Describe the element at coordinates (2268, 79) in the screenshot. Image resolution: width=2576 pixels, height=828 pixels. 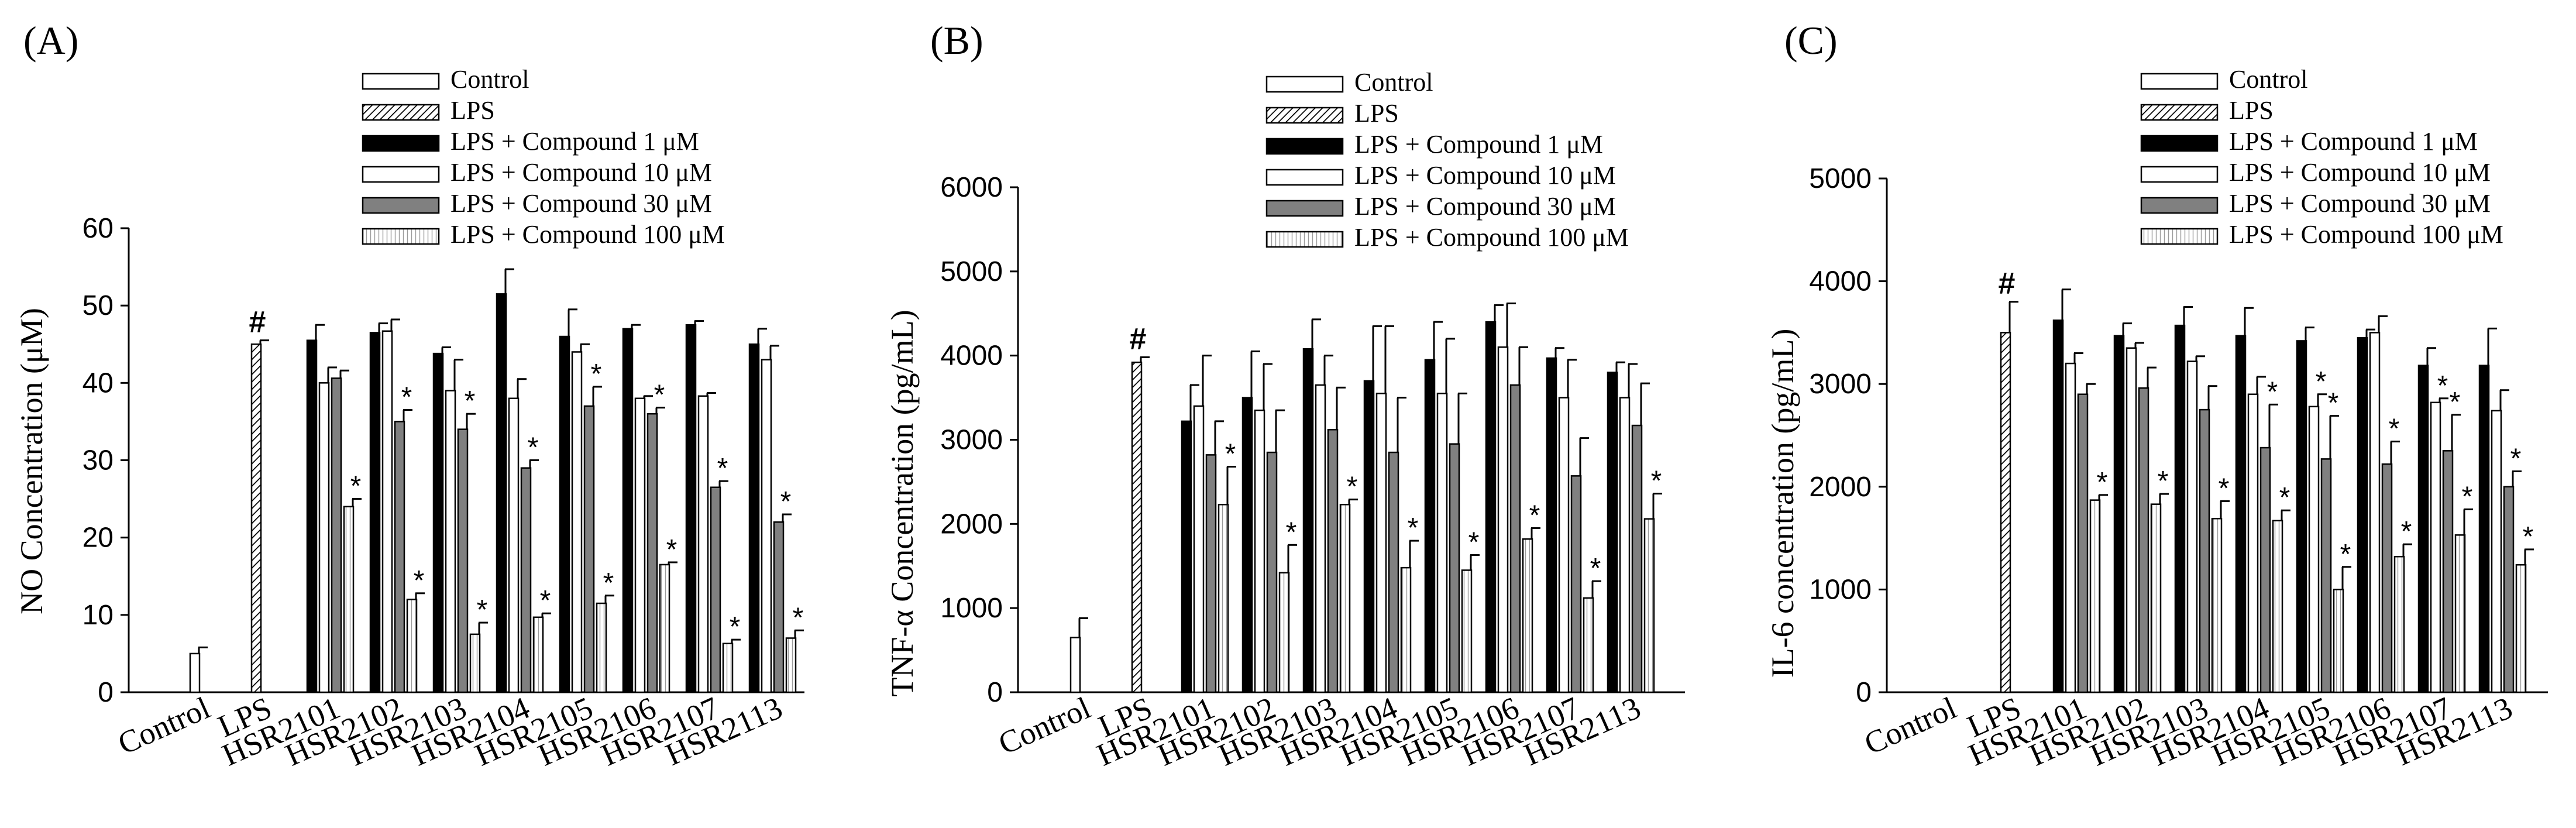
I see `legend-label: Control` at that location.